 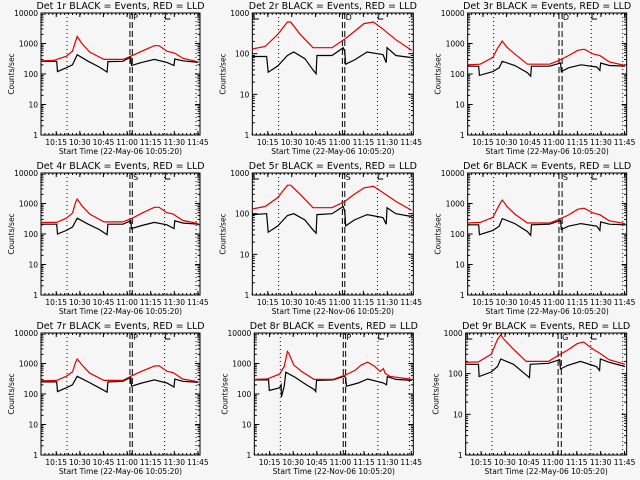 What do you see at coordinates (333, 311) in the screenshot?
I see `x-axis-label: Start Time (22-Nov-06 10:05:20)` at bounding box center [333, 311].